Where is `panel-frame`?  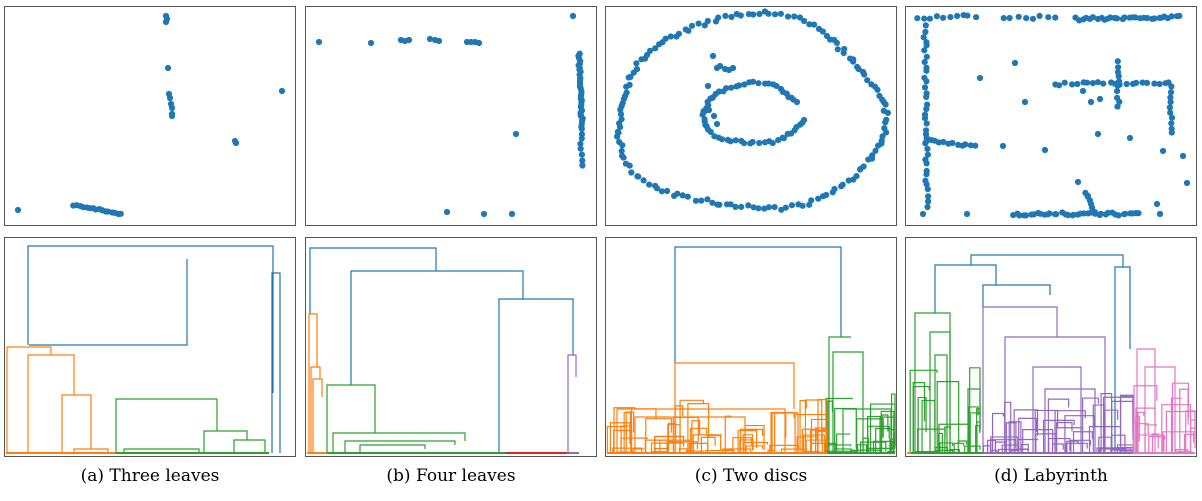 panel-frame is located at coordinates (150, 347).